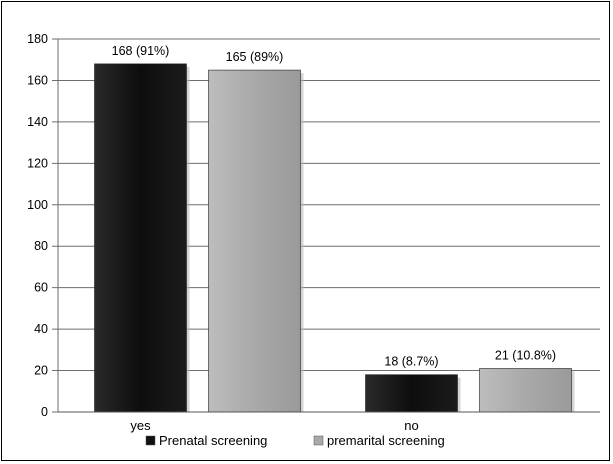 This screenshot has width=613, height=464. I want to click on legend-label: premarital screening, so click(386, 440).